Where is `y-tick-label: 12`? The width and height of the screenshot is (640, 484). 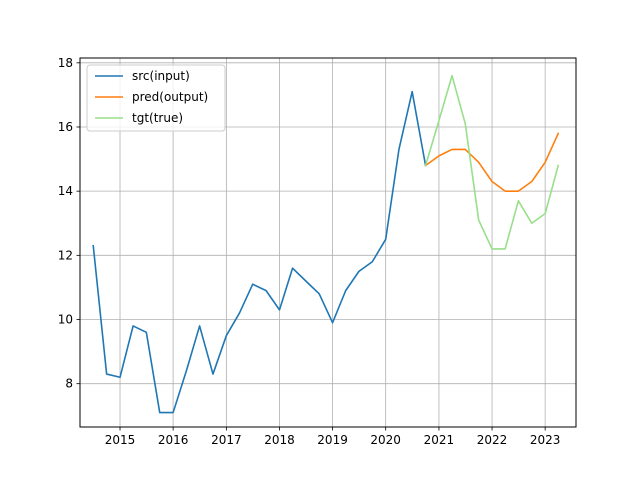
y-tick-label: 12 is located at coordinates (65, 255).